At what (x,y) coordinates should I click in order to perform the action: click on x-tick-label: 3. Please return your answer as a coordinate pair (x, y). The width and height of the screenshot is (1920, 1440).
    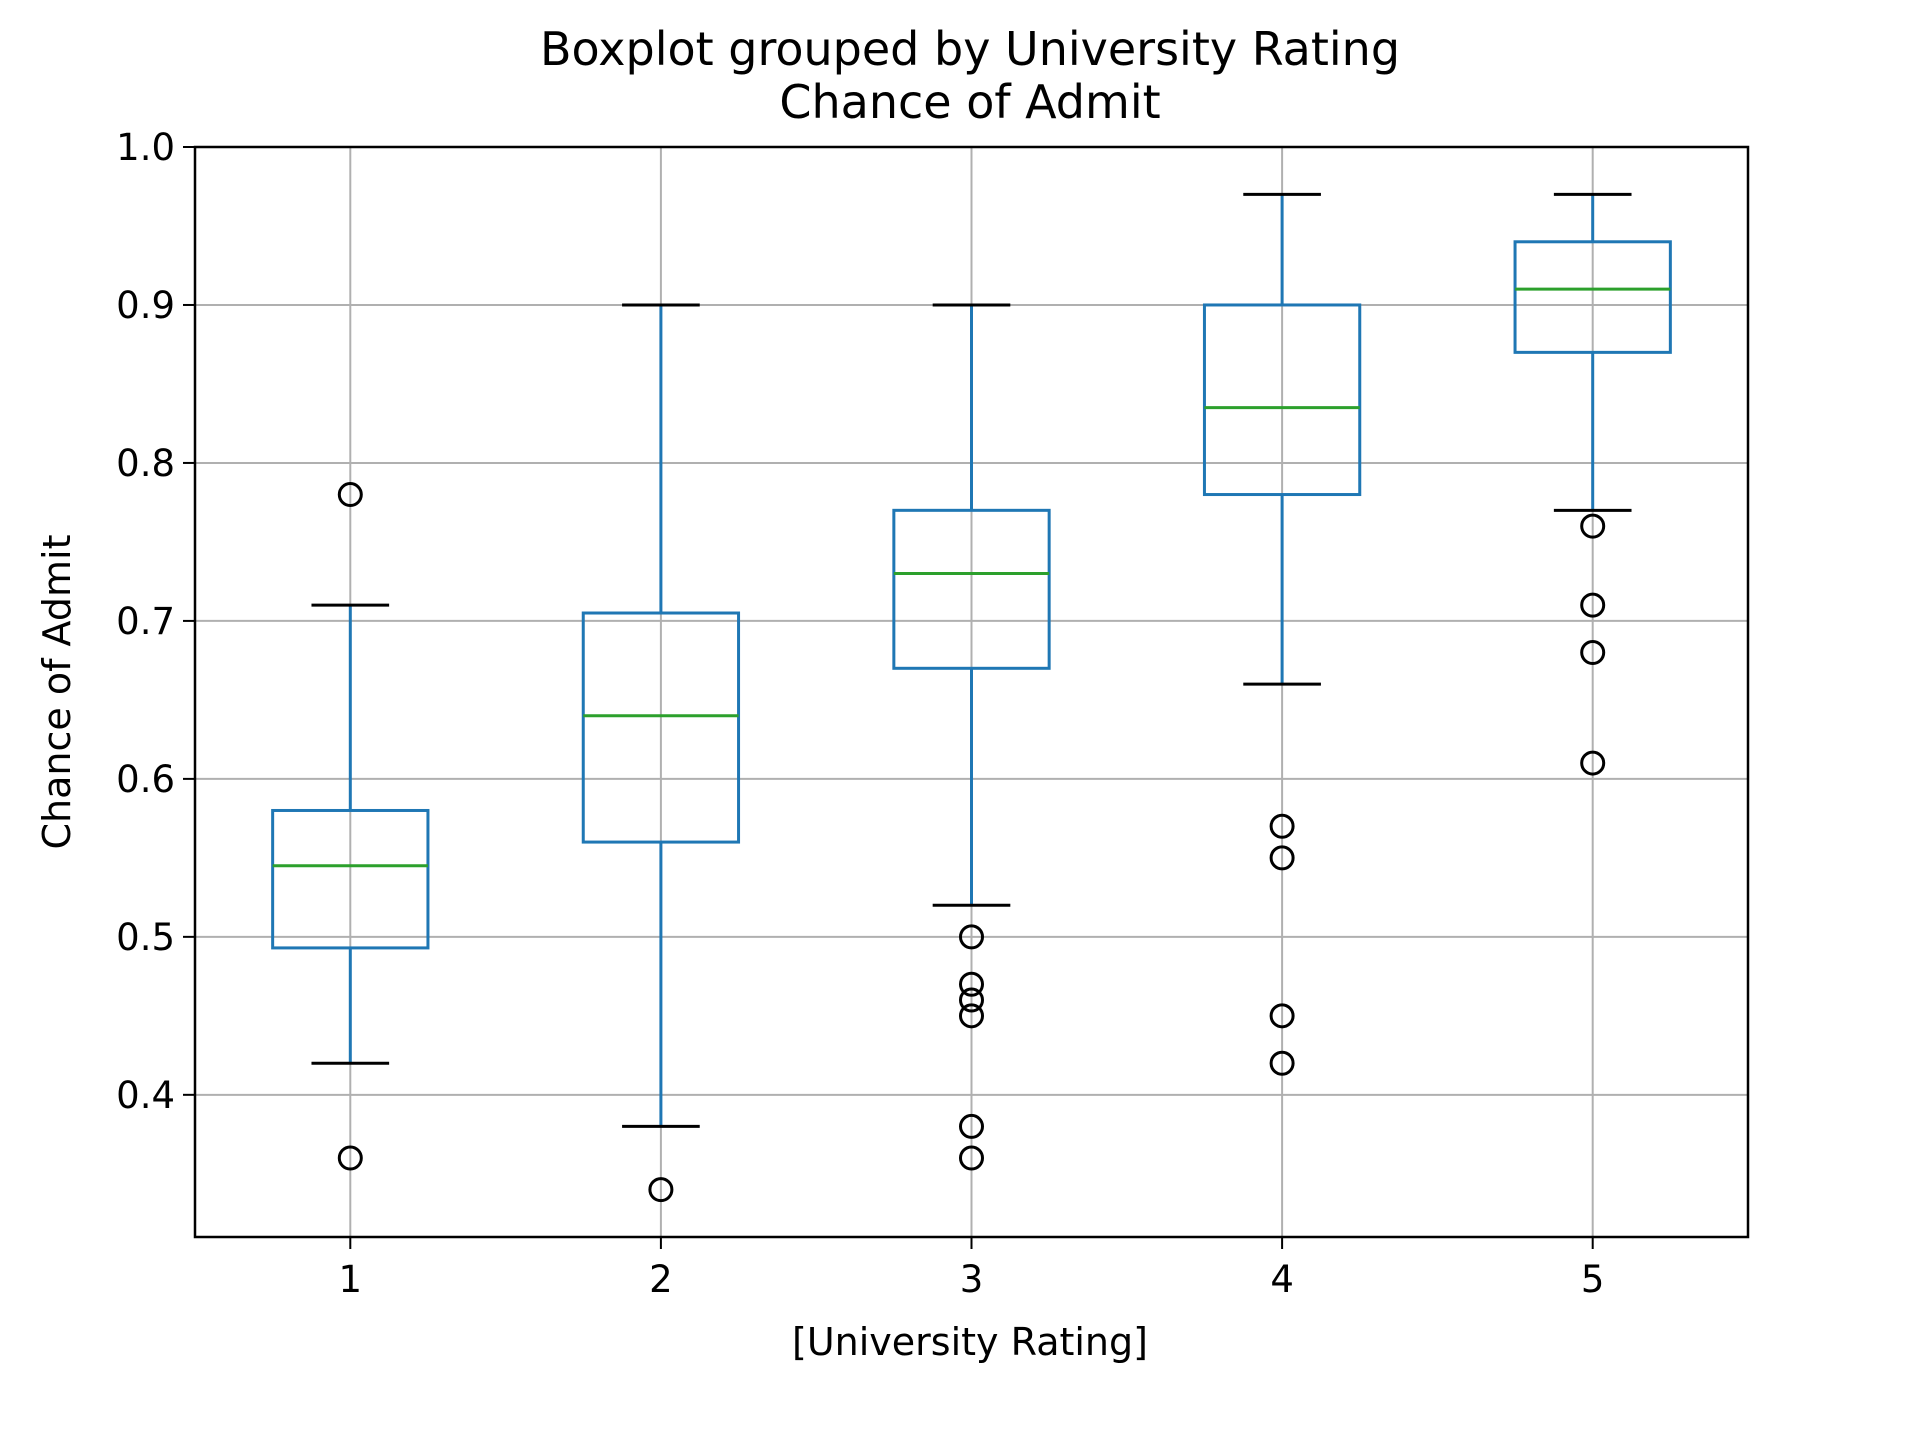
    Looking at the image, I should click on (972, 1279).